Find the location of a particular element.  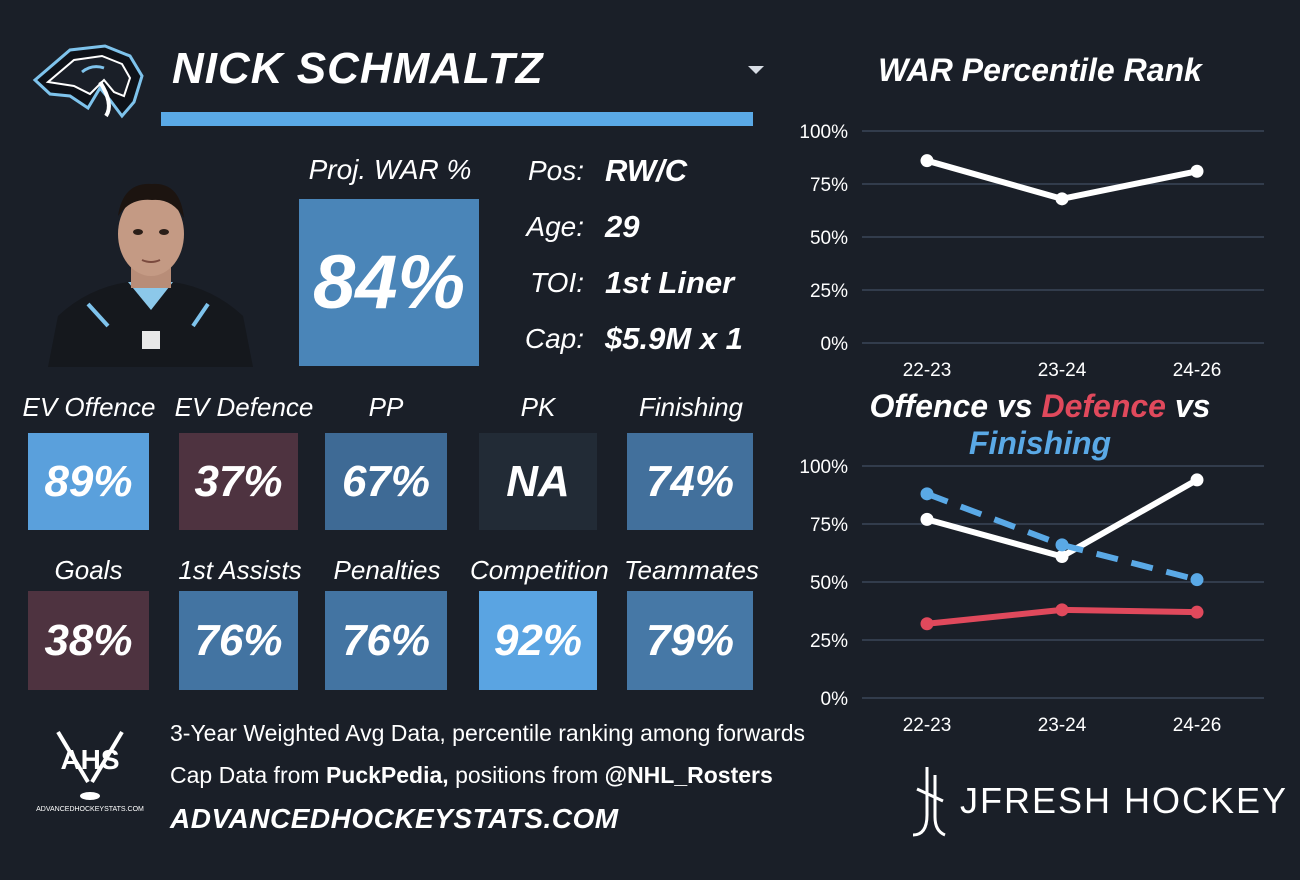

proj-war-value: 84% is located at coordinates (389, 282).